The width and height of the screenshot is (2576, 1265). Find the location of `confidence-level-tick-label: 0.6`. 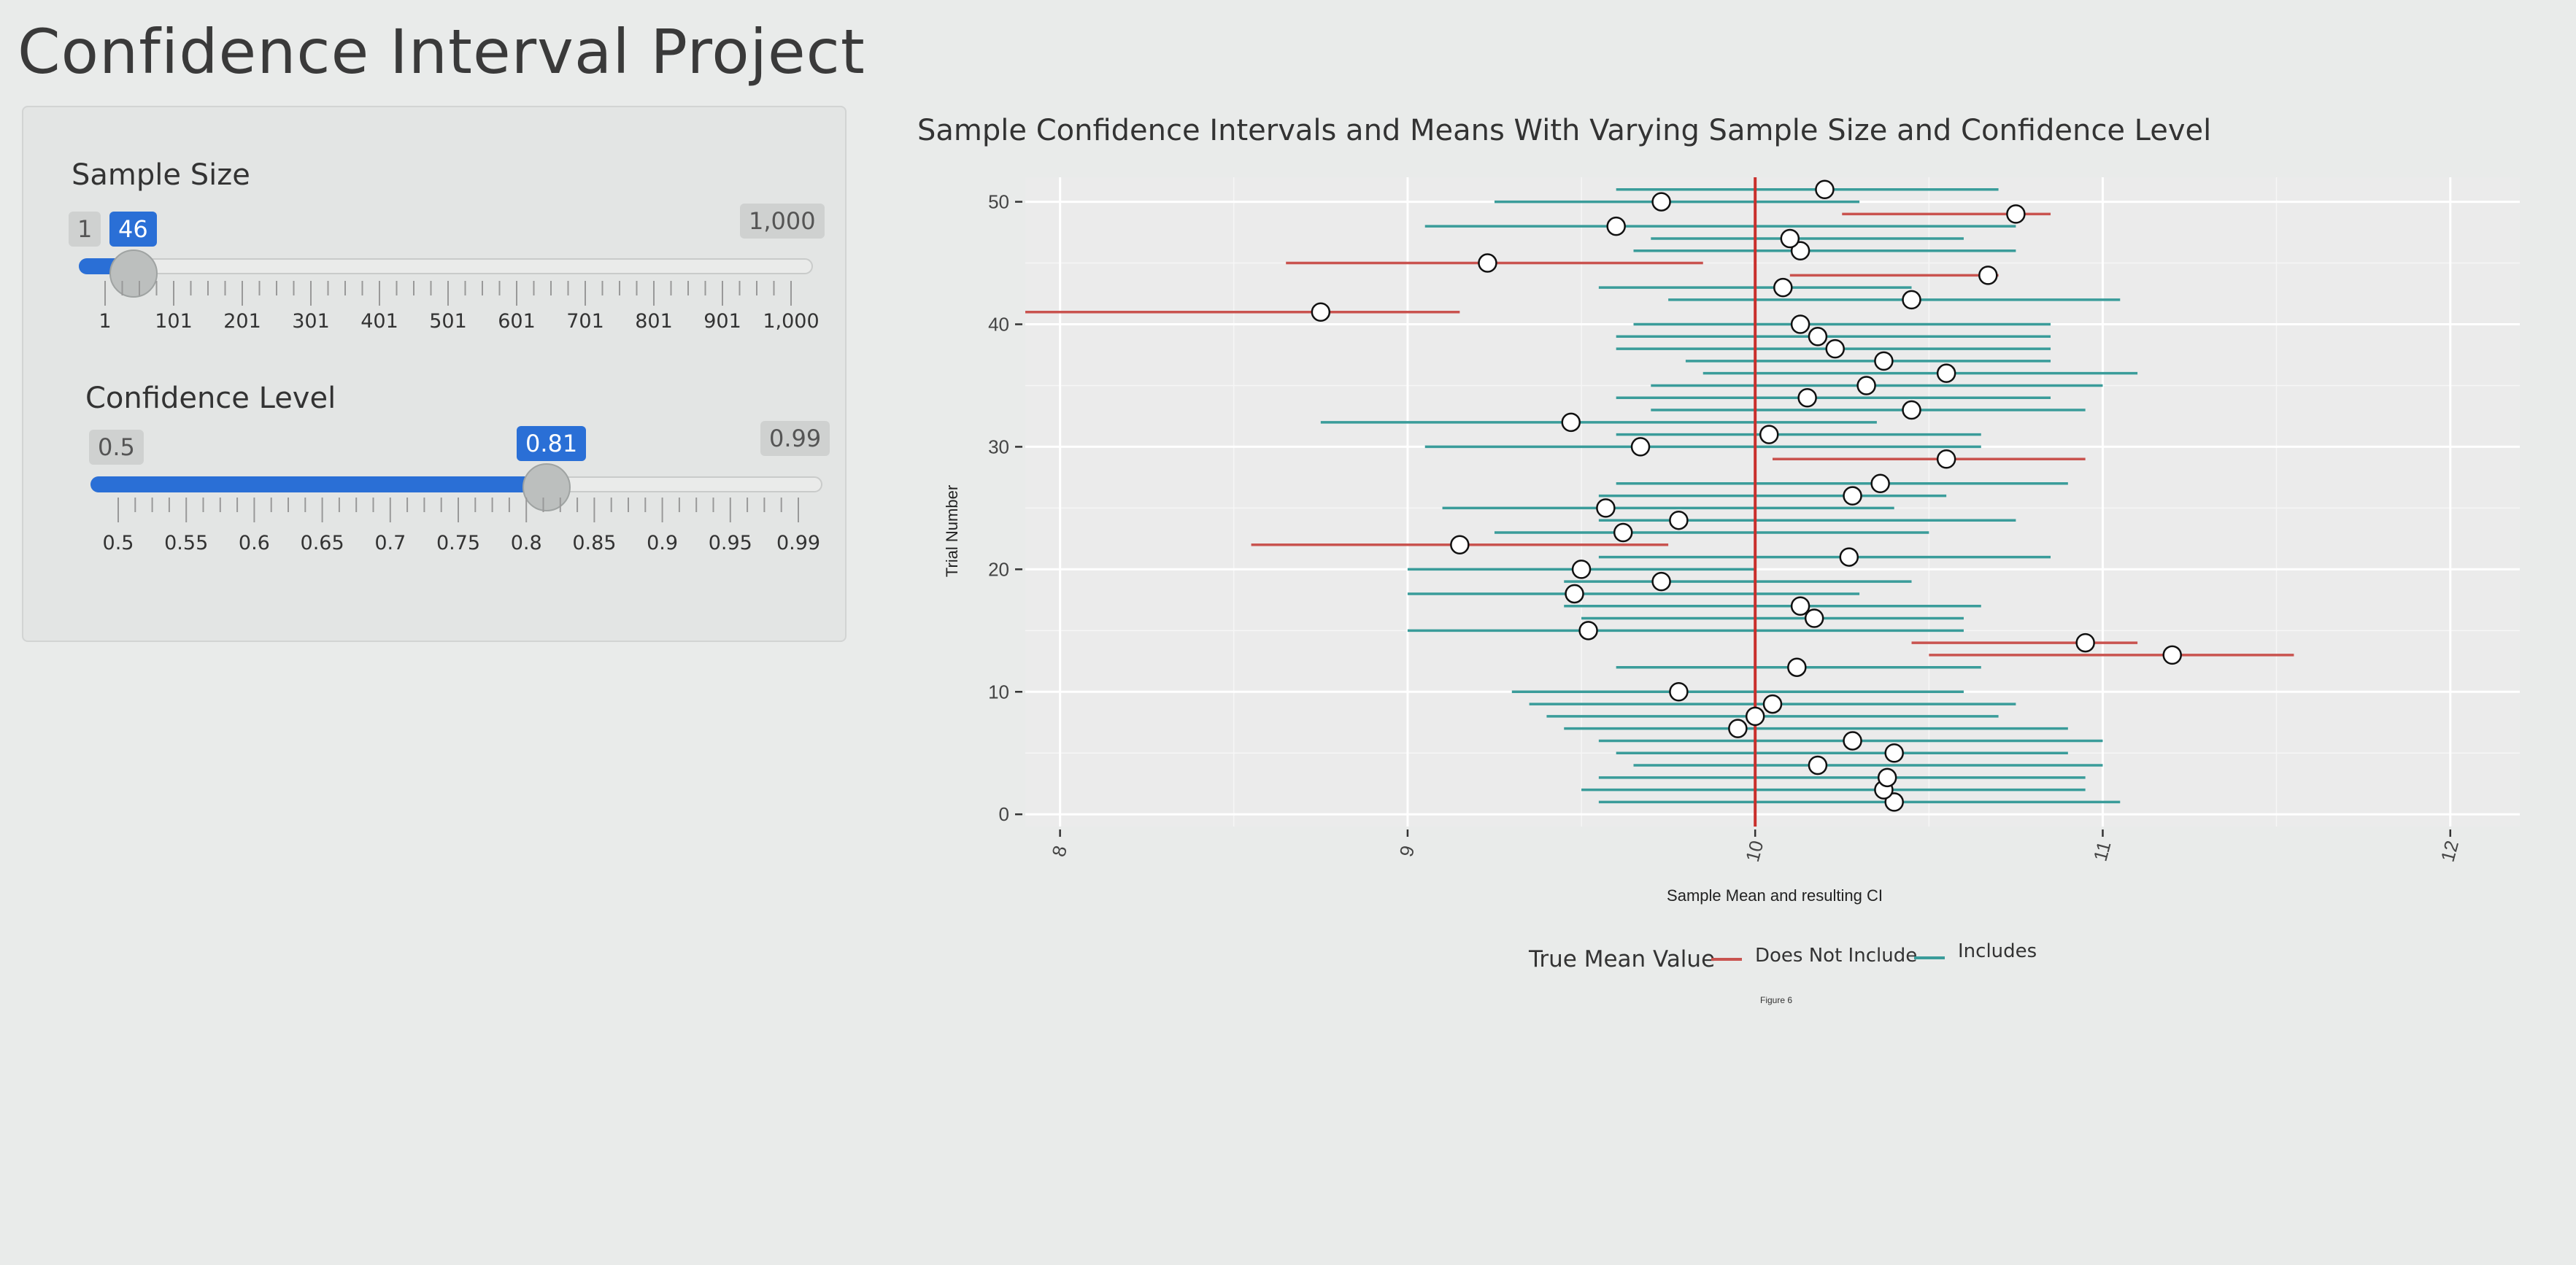

confidence-level-tick-label: 0.6 is located at coordinates (254, 543).